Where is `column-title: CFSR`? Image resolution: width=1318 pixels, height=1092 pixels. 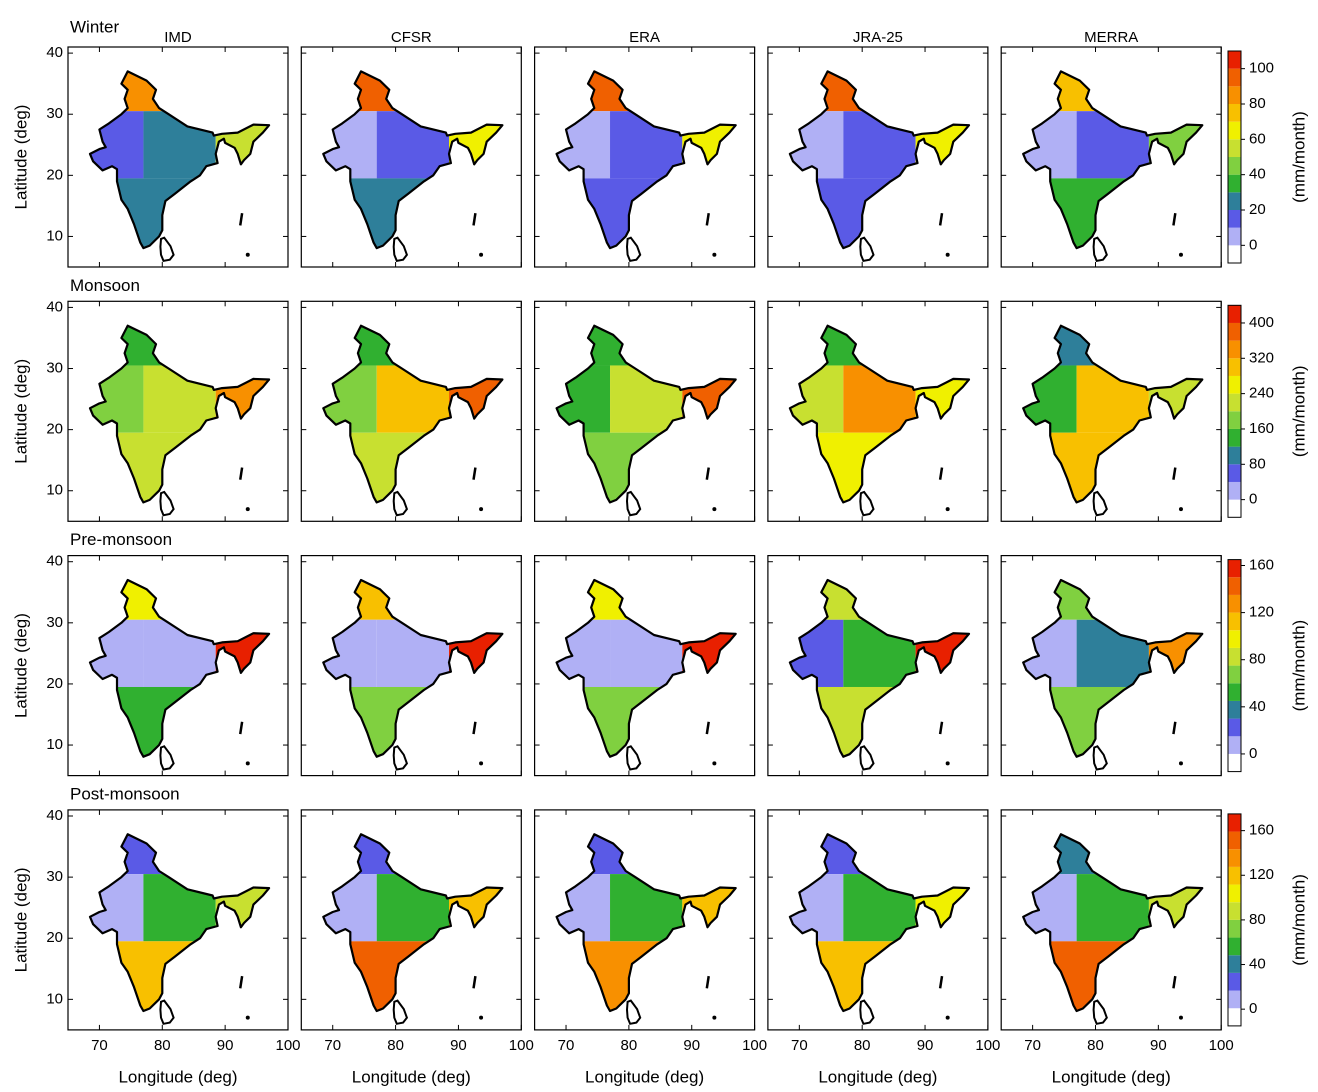 column-title: CFSR is located at coordinates (411, 37).